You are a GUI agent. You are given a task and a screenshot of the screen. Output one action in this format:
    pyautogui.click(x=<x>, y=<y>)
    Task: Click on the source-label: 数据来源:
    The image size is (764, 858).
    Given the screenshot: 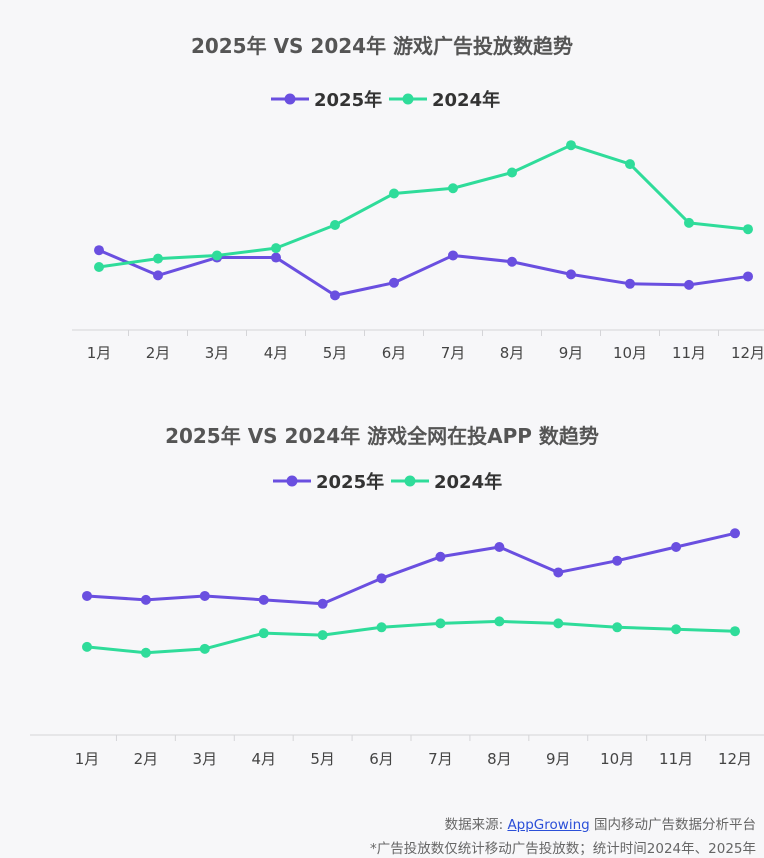 What is the action you would take?
    pyautogui.click(x=476, y=825)
    